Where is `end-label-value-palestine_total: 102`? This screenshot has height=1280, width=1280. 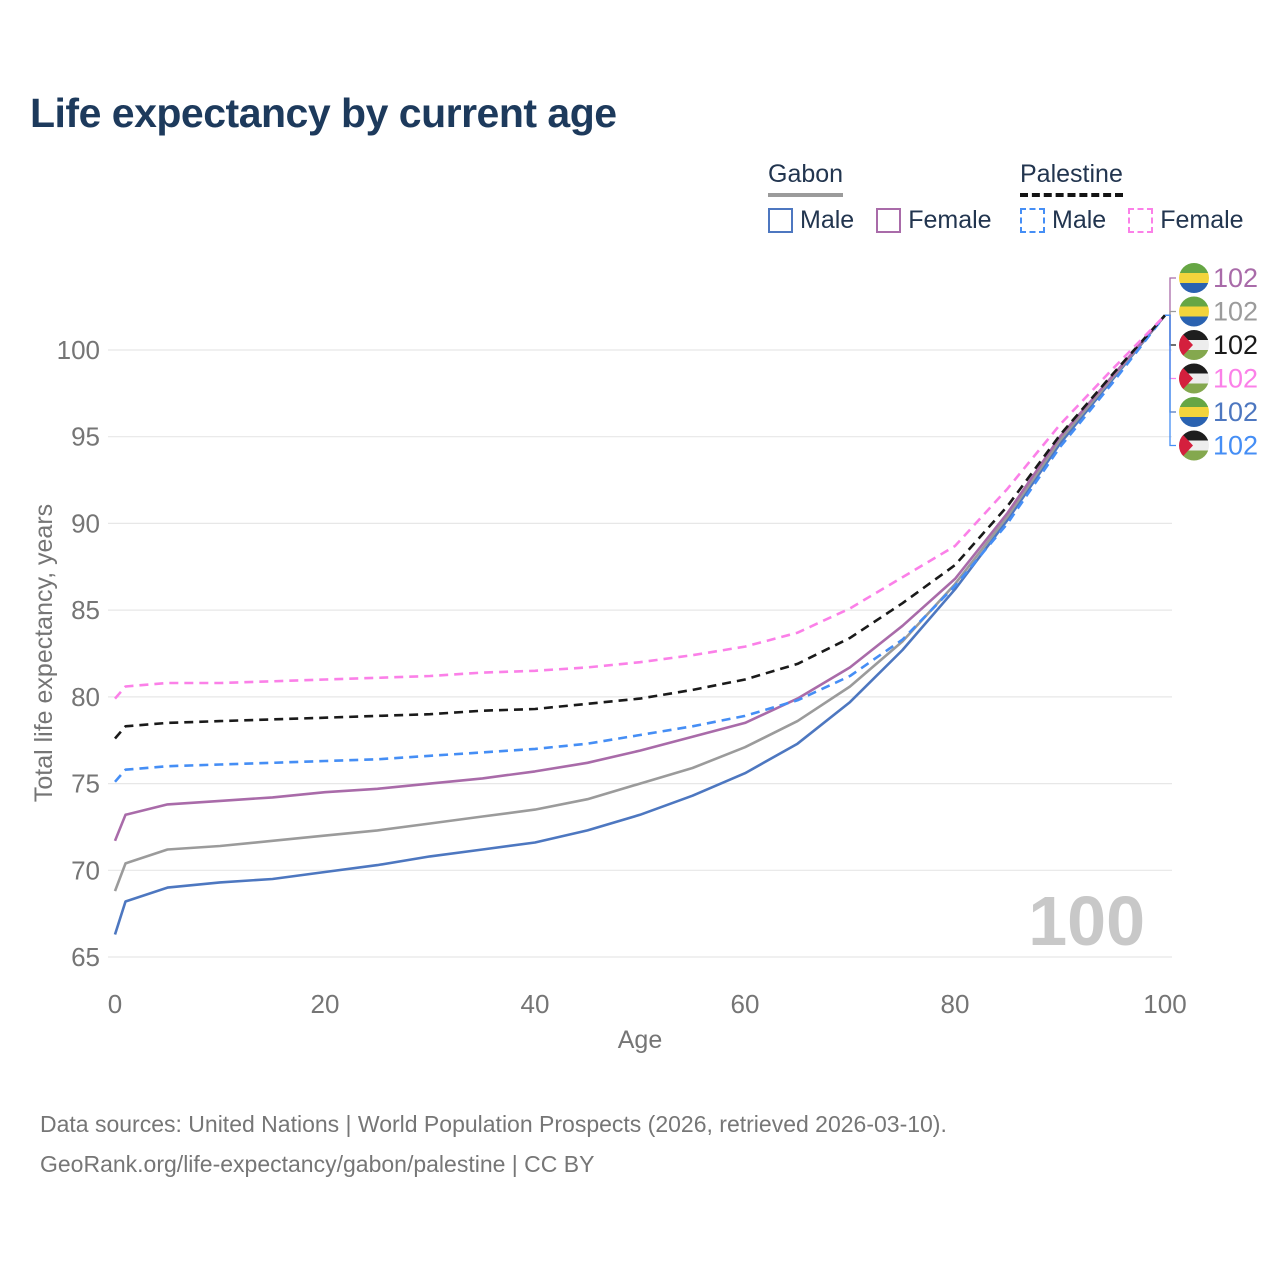 end-label-value-palestine_total: 102 is located at coordinates (1235, 345).